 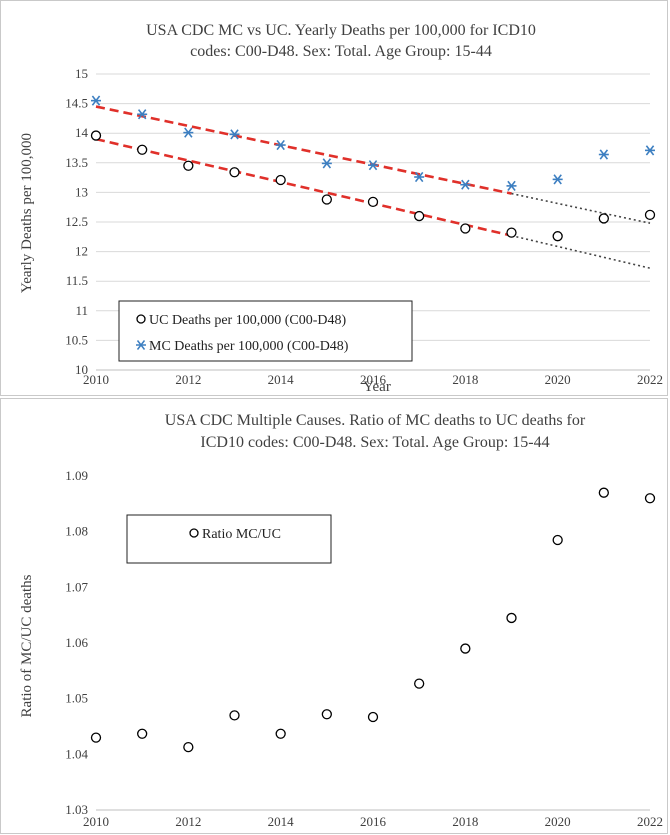 What do you see at coordinates (419, 177) in the screenshot?
I see `point-series1-2017` at bounding box center [419, 177].